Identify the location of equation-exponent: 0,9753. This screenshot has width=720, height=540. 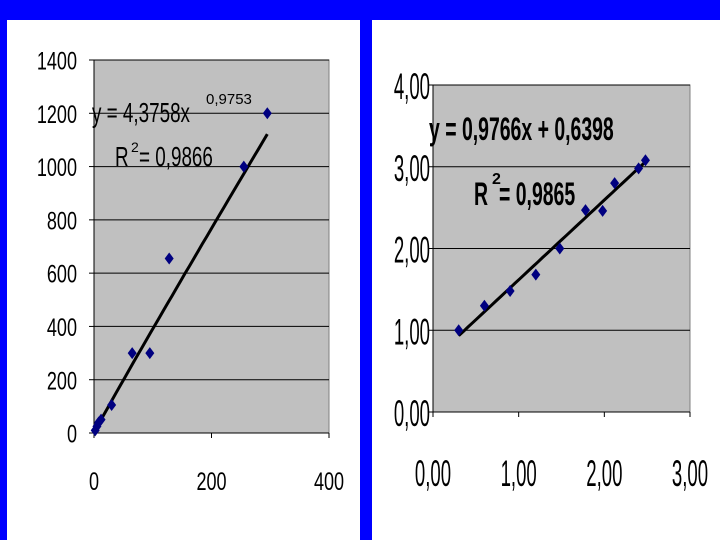
(229, 99).